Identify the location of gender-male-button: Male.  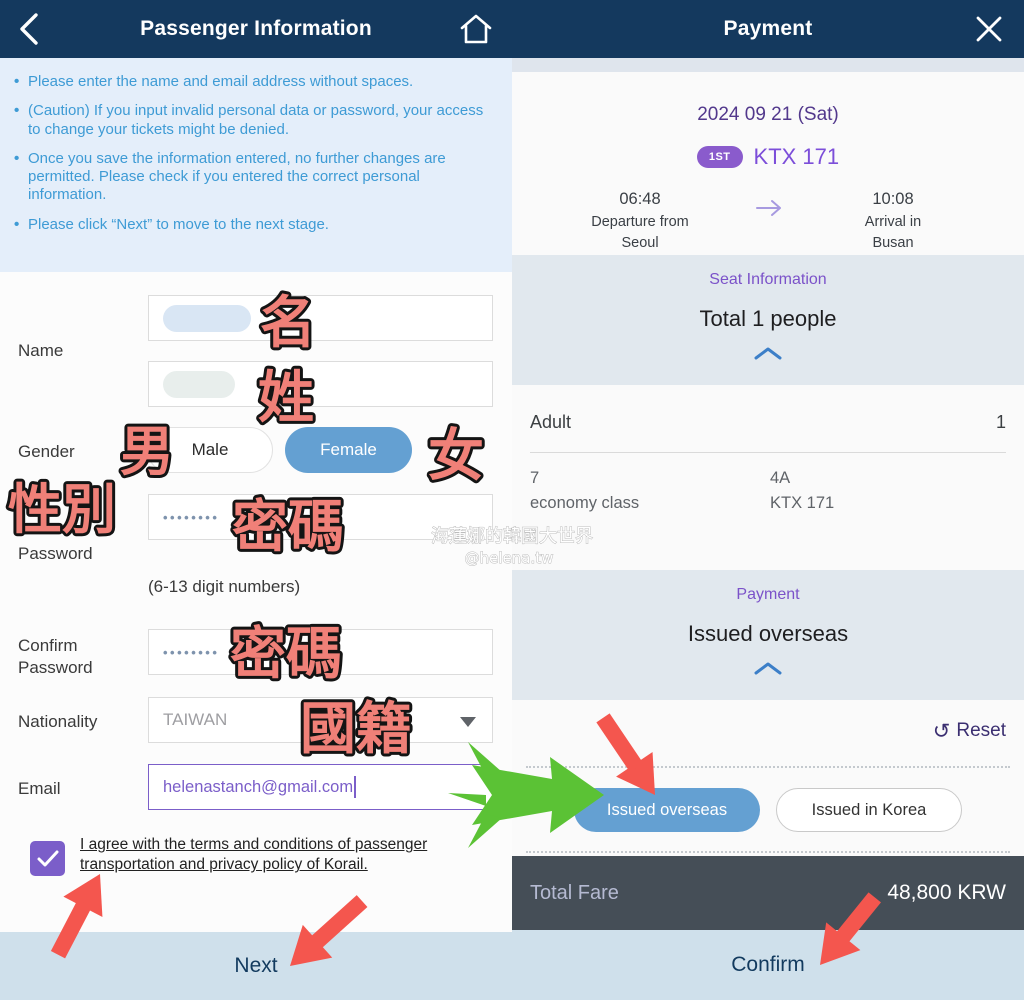
(210, 450).